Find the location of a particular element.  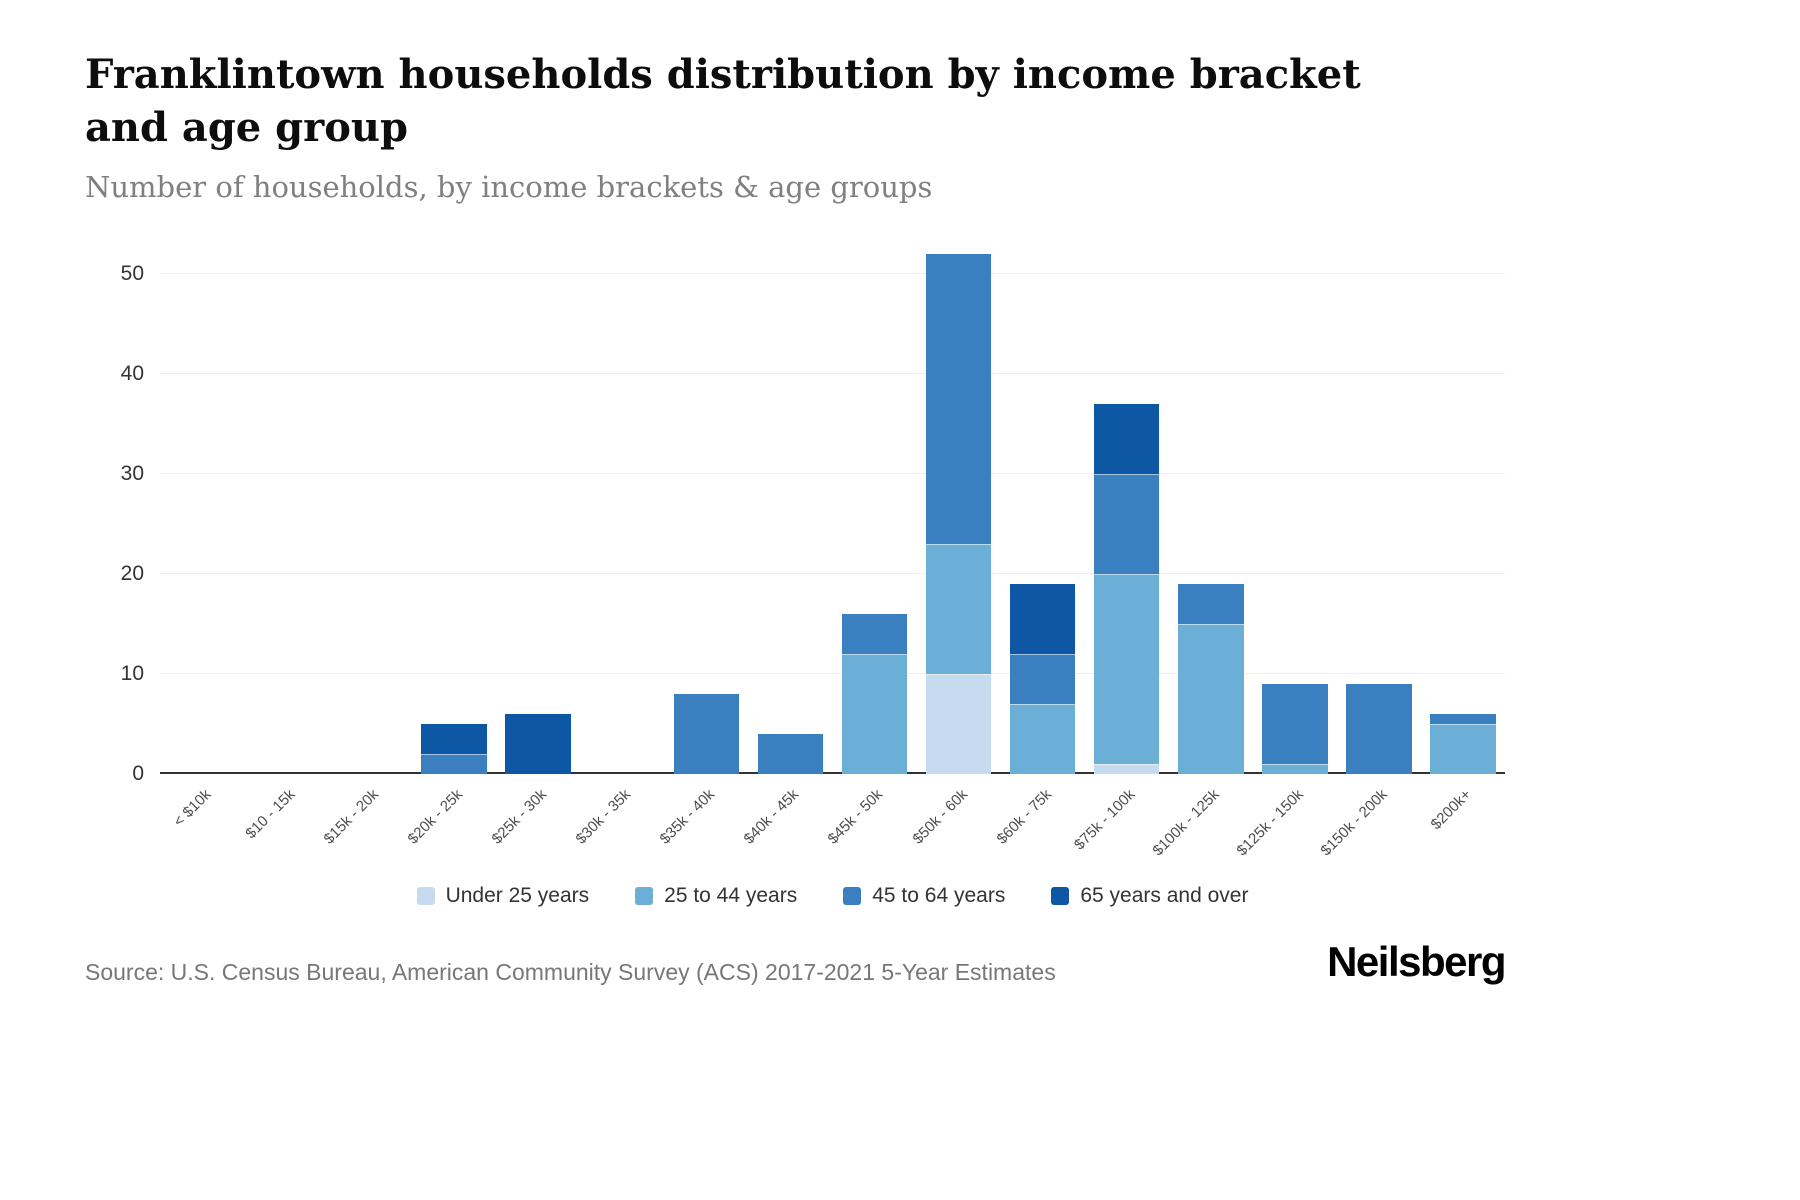

x-tick-label: $30k - 35k is located at coordinates (603, 817).